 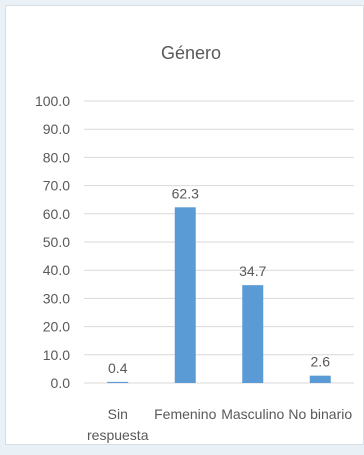 What do you see at coordinates (252, 414) in the screenshot?
I see `category-label: Masculino` at bounding box center [252, 414].